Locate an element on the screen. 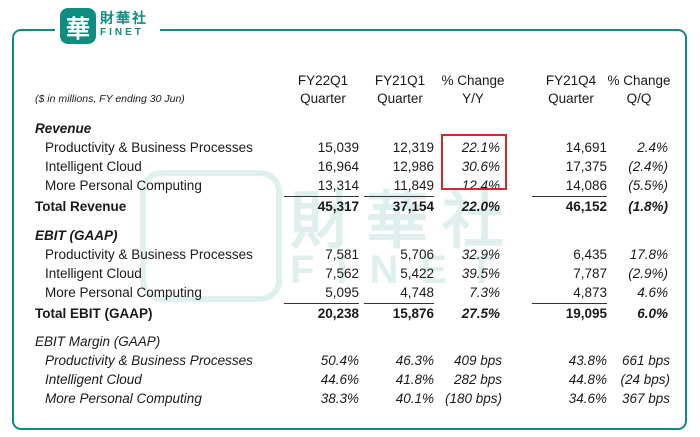 This screenshot has width=700, height=437. units-note: ($ in millions, FY ending 30 Jun) is located at coordinates (110, 99).